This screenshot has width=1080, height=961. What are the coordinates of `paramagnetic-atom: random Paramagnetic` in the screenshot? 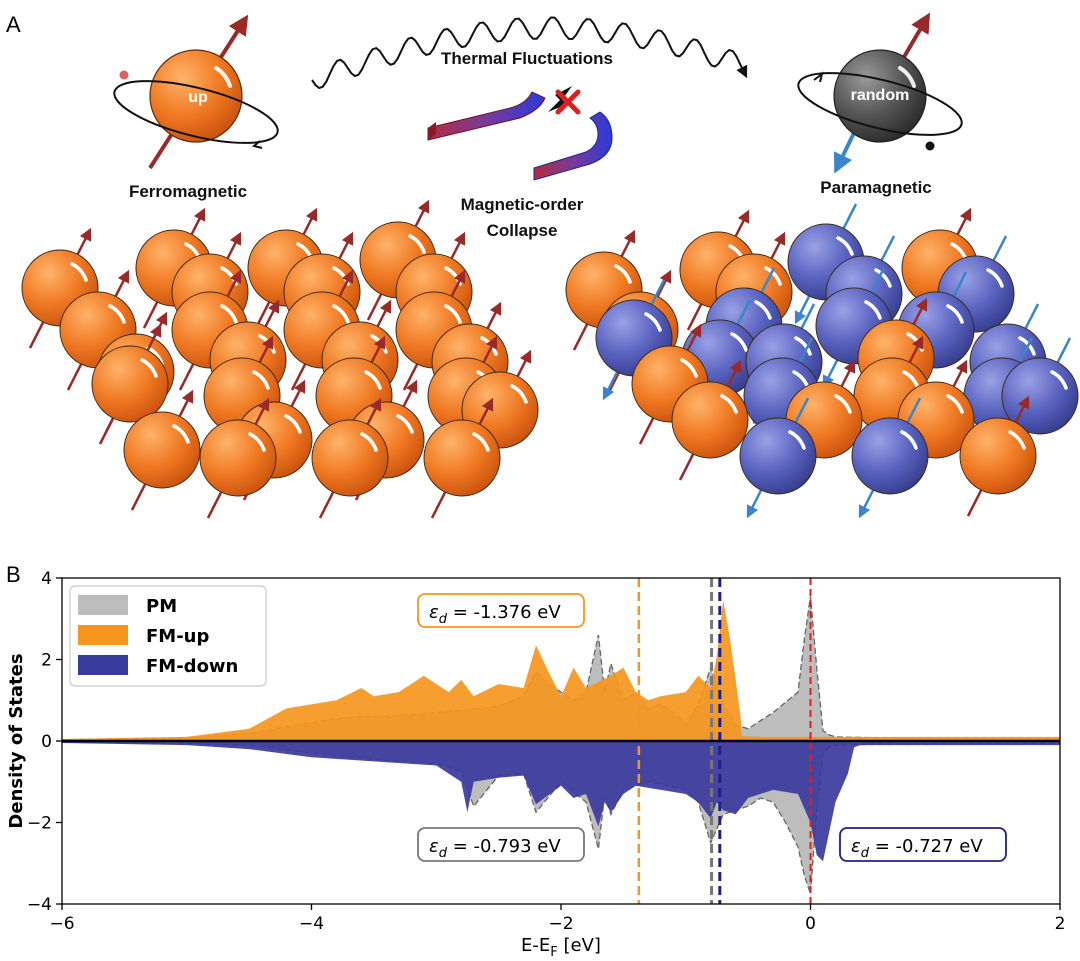 It's located at (880, 104).